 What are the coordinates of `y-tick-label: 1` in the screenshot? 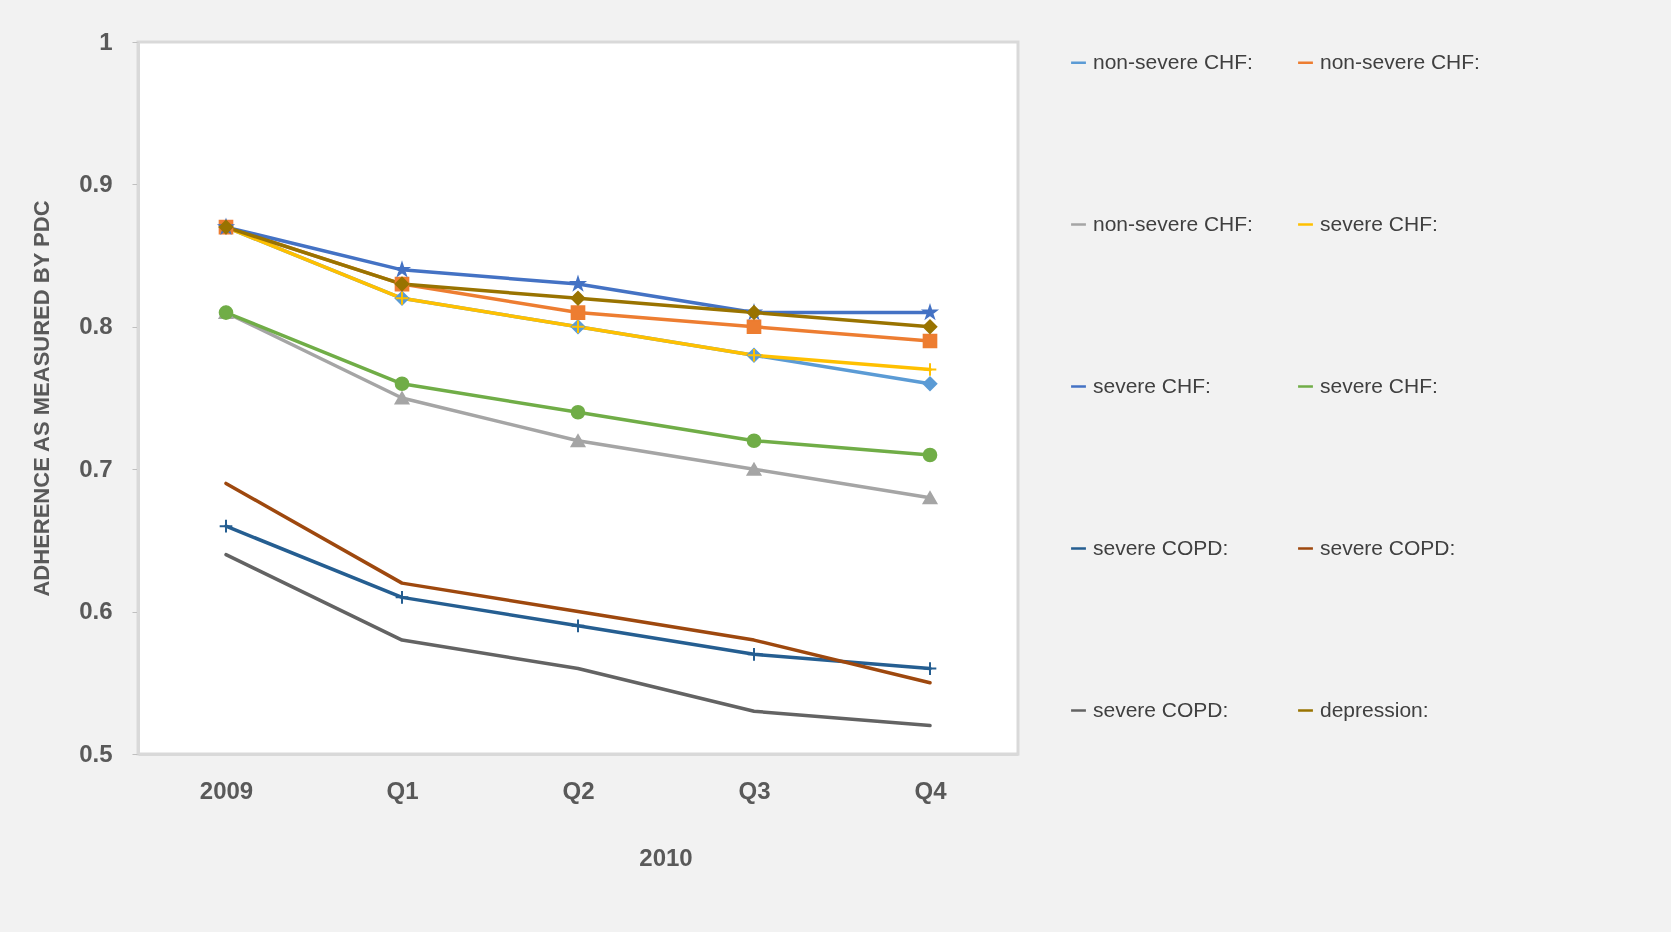 It's located at (106, 41).